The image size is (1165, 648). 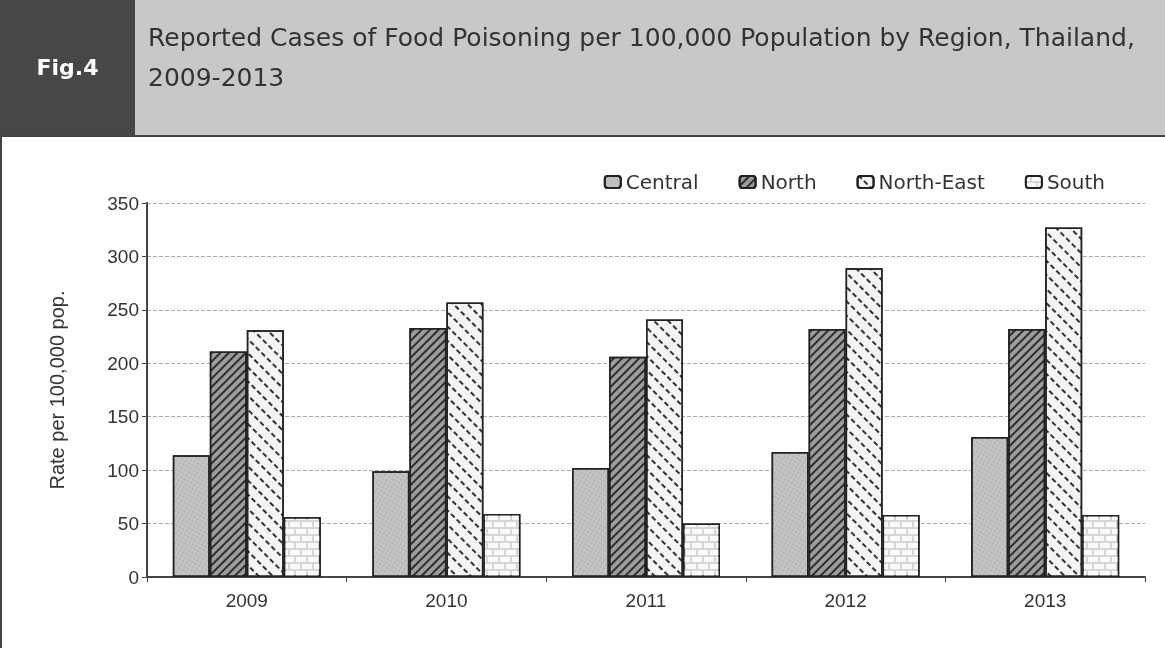 What do you see at coordinates (123, 470) in the screenshot?
I see `y-tick-label: 100` at bounding box center [123, 470].